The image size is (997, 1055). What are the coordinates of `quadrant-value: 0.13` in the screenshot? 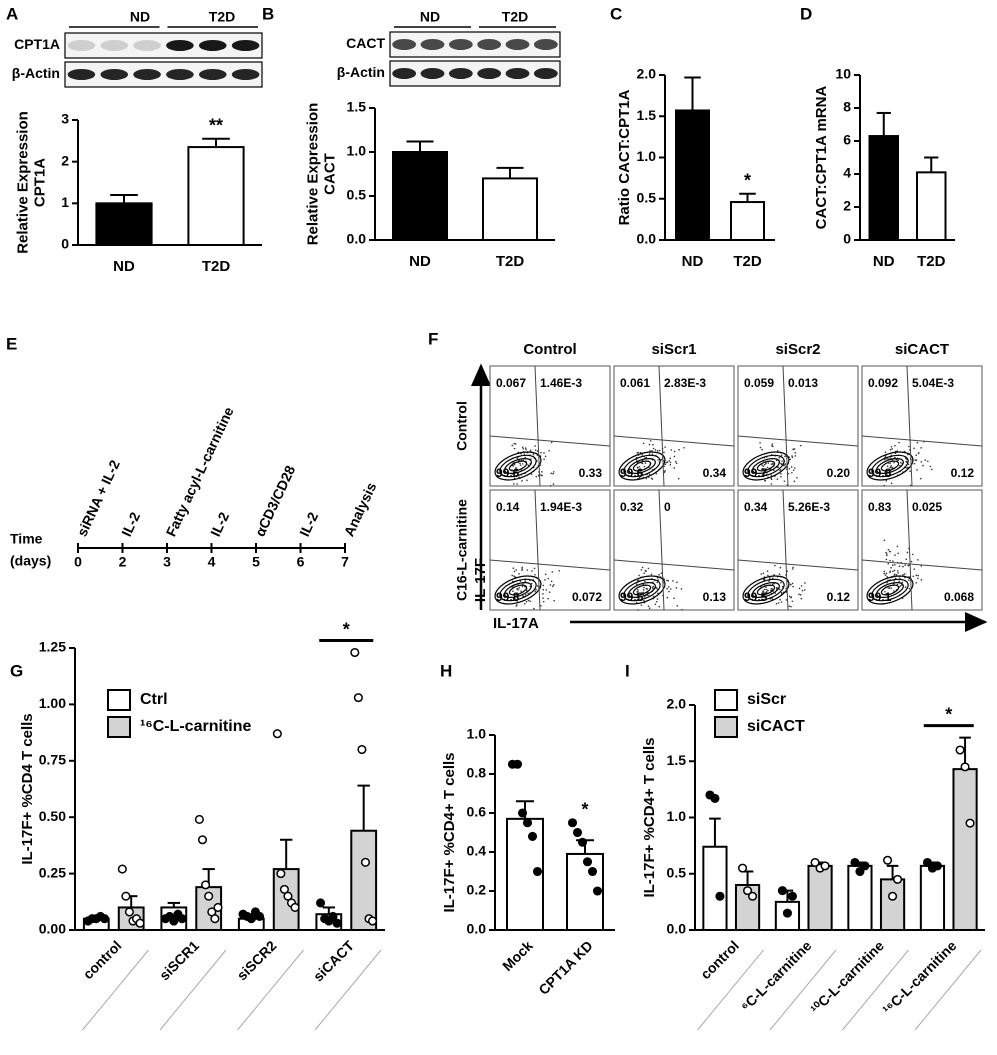 It's located at (715, 597).